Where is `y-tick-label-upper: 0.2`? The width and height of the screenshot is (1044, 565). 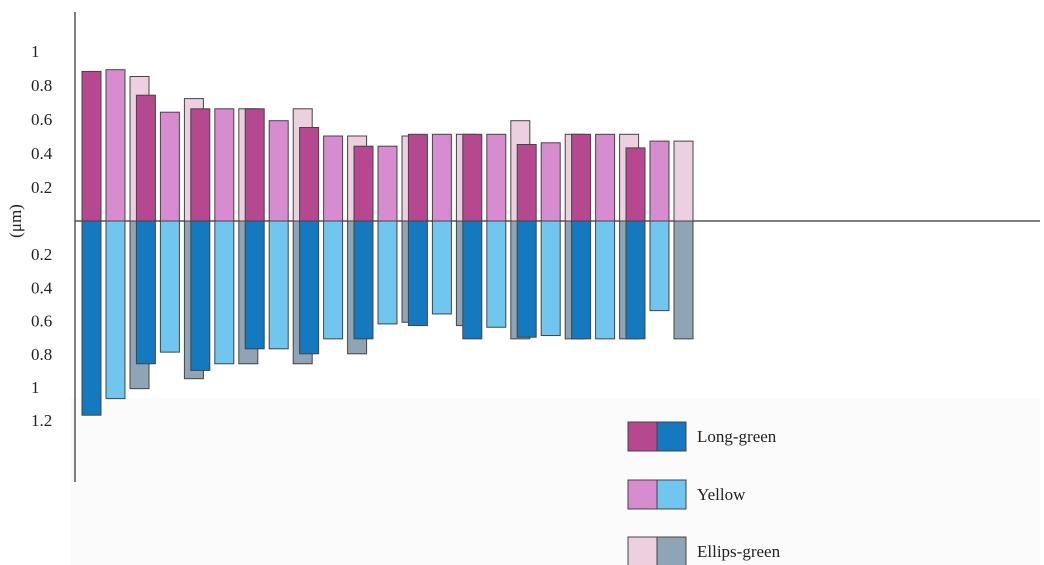
y-tick-label-upper: 0.2 is located at coordinates (41, 187).